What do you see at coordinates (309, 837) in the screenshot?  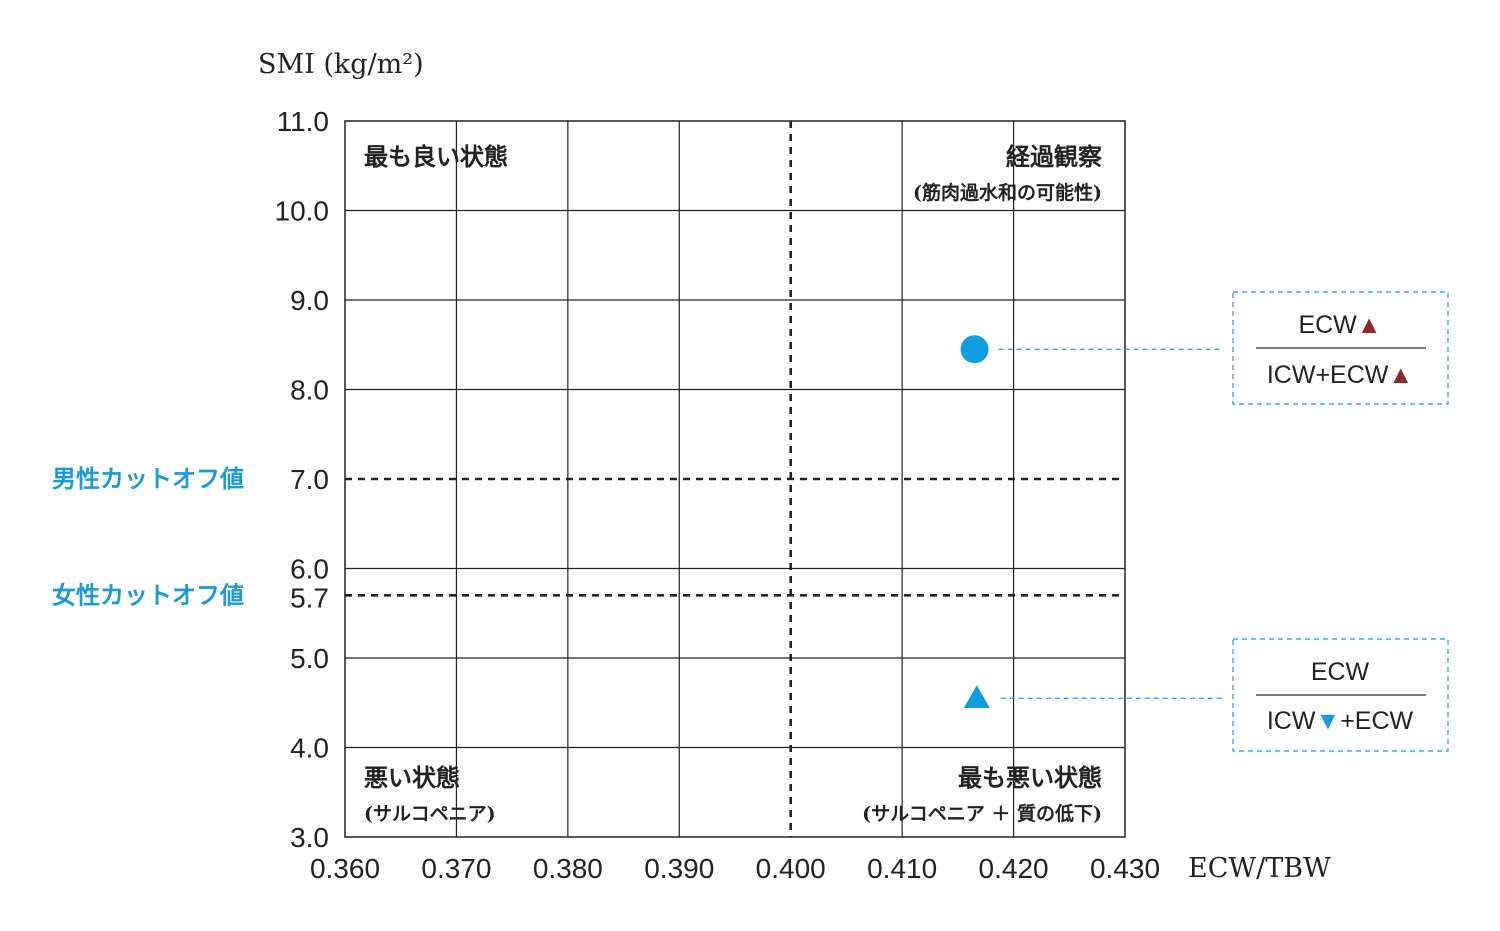 I see `y-tick-label-8: 3.0` at bounding box center [309, 837].